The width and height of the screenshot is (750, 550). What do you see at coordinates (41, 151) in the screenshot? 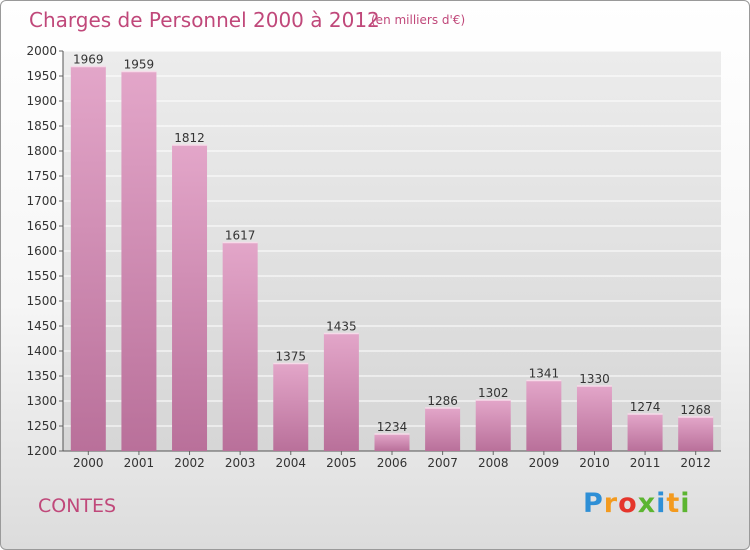
I see `y-tick-label: 1800` at bounding box center [41, 151].